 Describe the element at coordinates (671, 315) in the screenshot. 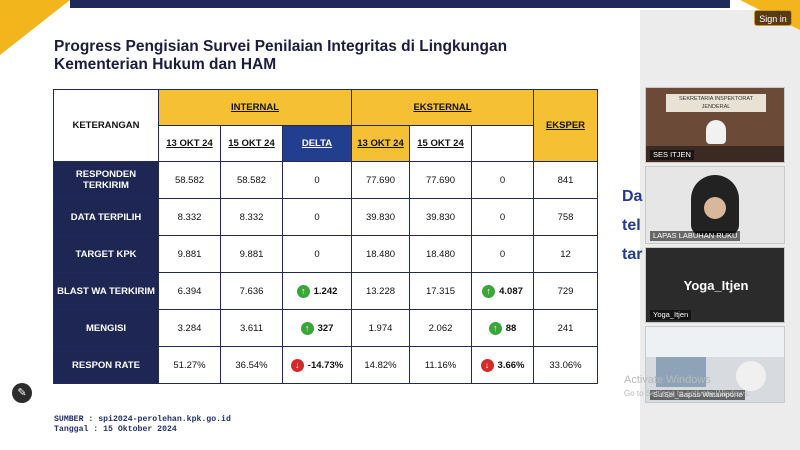

I see `participant-name: Yoga_Itjen` at that location.